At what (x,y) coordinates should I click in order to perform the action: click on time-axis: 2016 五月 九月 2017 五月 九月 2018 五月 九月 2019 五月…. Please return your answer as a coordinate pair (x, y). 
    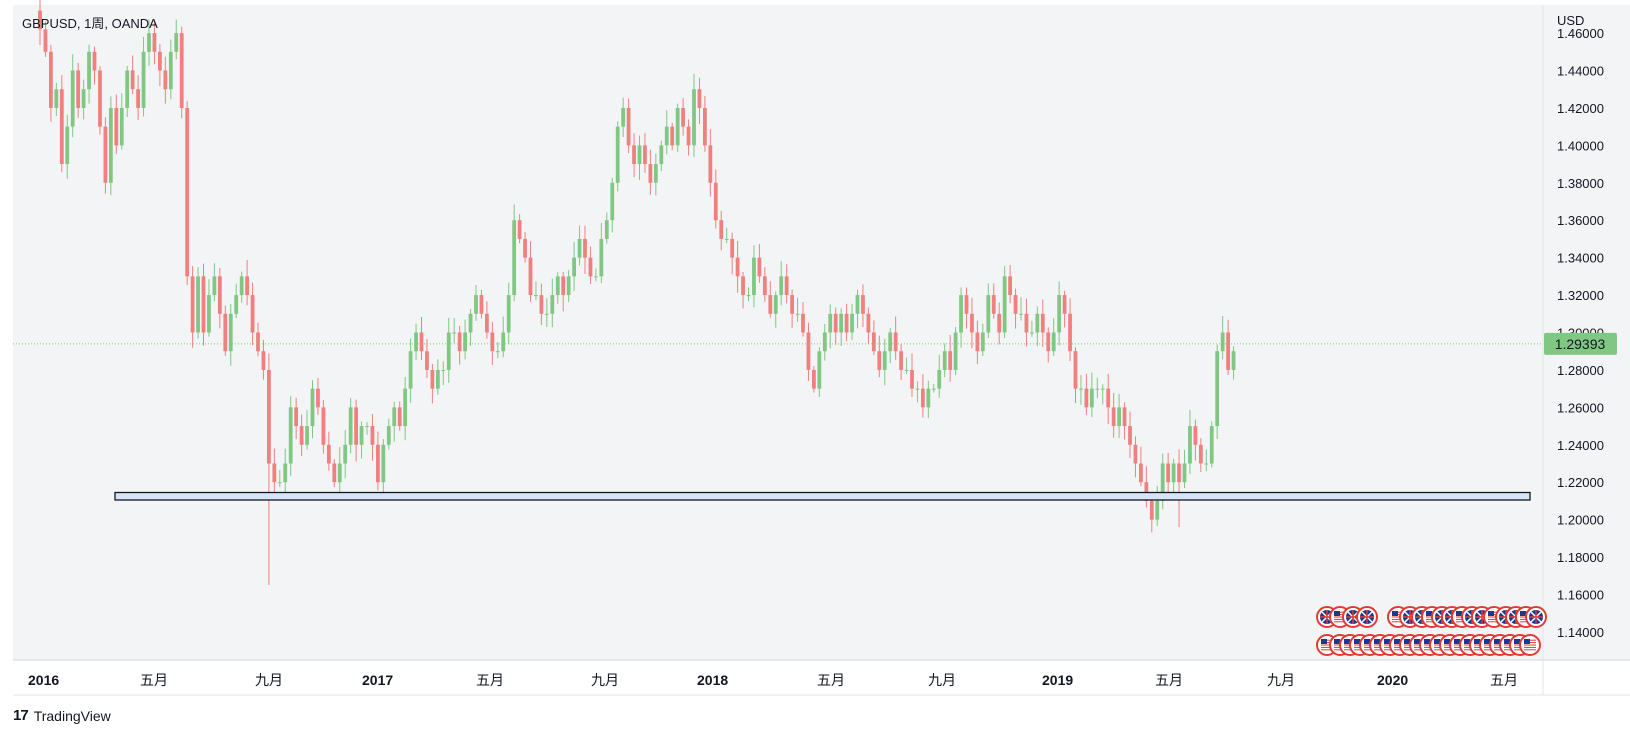
    Looking at the image, I should click on (773, 680).